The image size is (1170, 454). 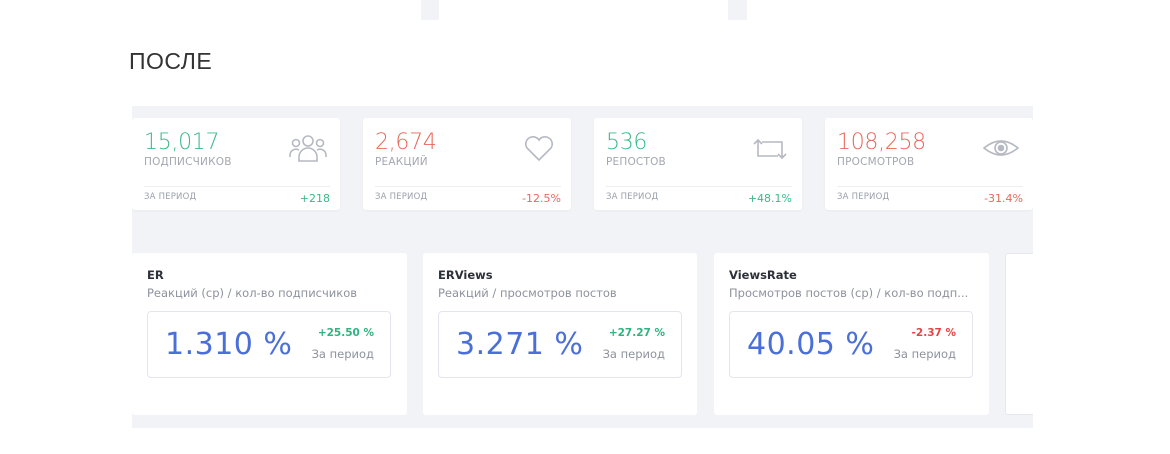 I want to click on stat-card-views: 108,258 ПРОСМОТРОВ ЗА ПЕРИОД -31.4%, so click(x=929, y=164).